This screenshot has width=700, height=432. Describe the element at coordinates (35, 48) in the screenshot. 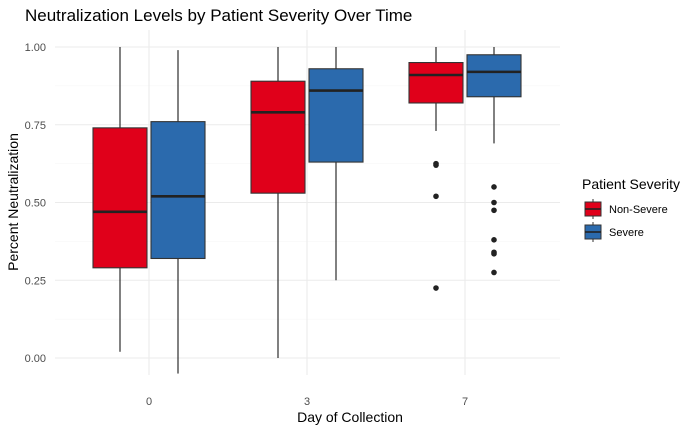

I see `y-tick-label: 1.00` at that location.